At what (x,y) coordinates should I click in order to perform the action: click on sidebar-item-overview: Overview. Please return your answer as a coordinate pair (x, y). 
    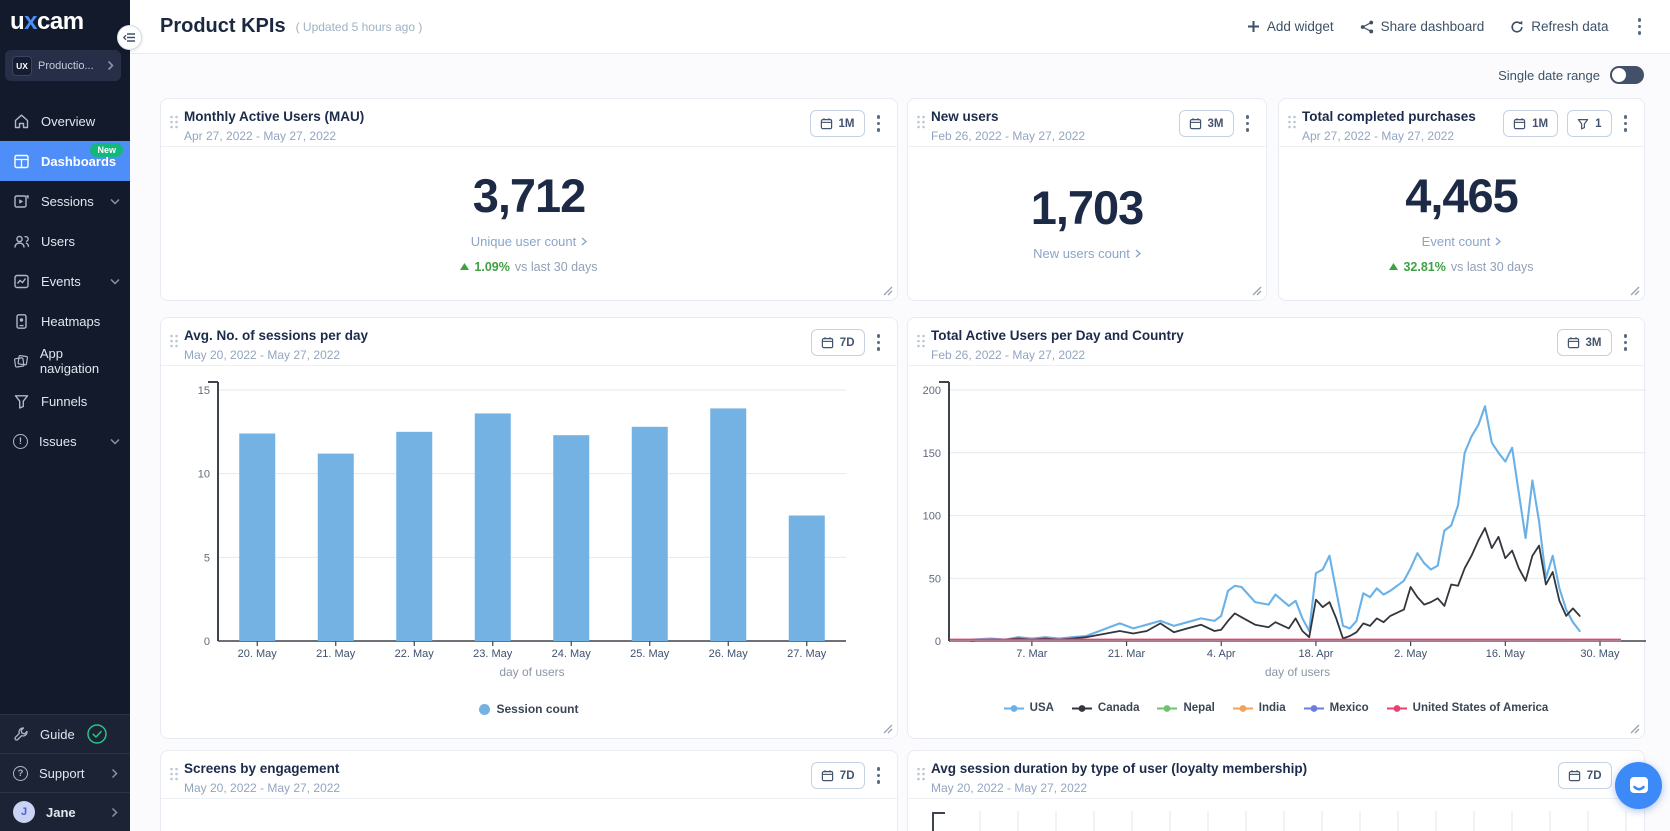
    Looking at the image, I should click on (65, 121).